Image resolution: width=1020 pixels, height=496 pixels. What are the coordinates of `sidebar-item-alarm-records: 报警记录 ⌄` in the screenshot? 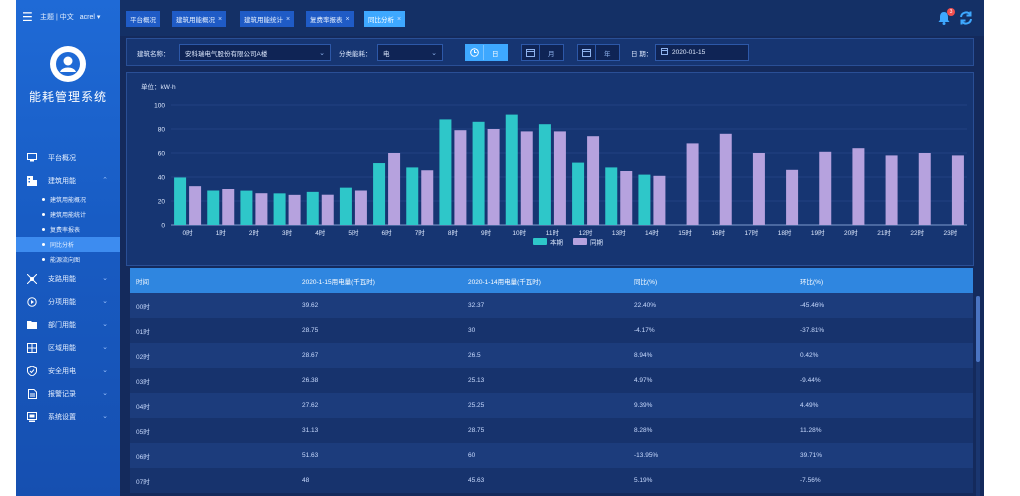 It's located at (68, 393).